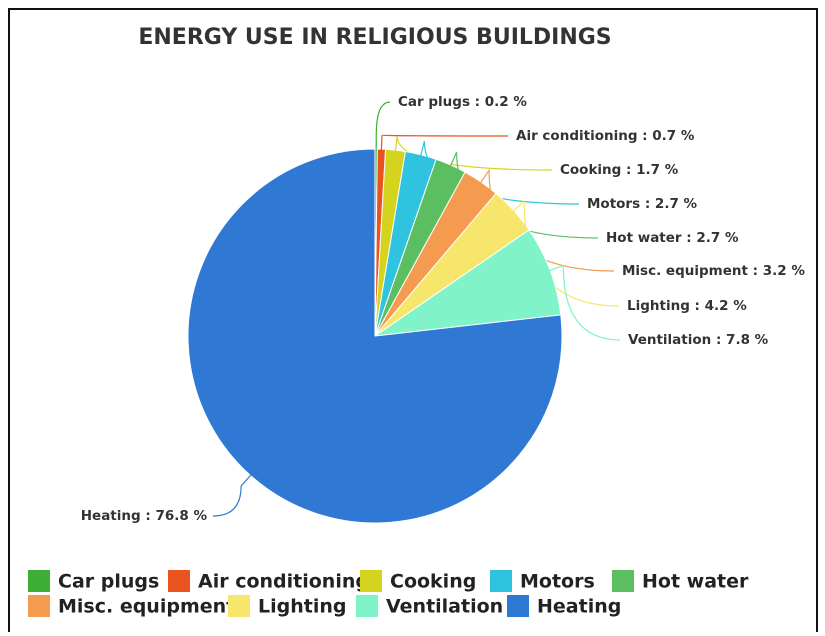  What do you see at coordinates (462, 102) in the screenshot?
I see `data-label: Car plugs : 0.2 %` at bounding box center [462, 102].